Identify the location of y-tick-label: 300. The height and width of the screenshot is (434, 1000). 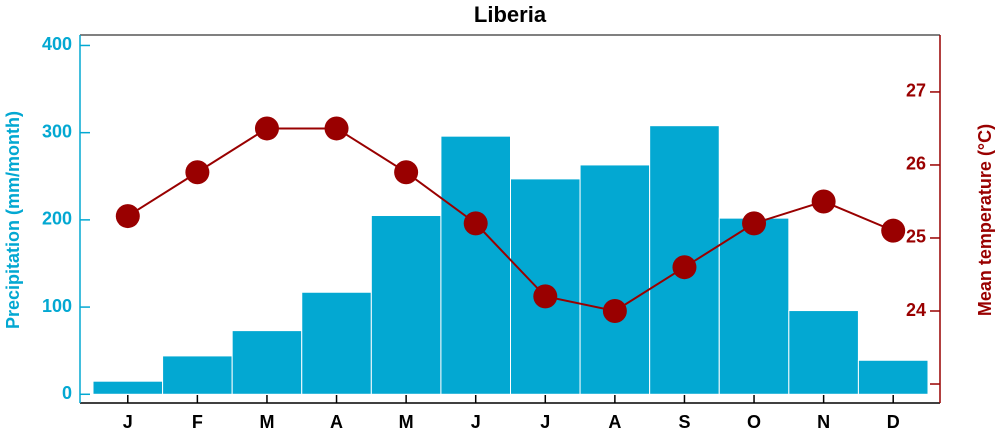
(57, 131).